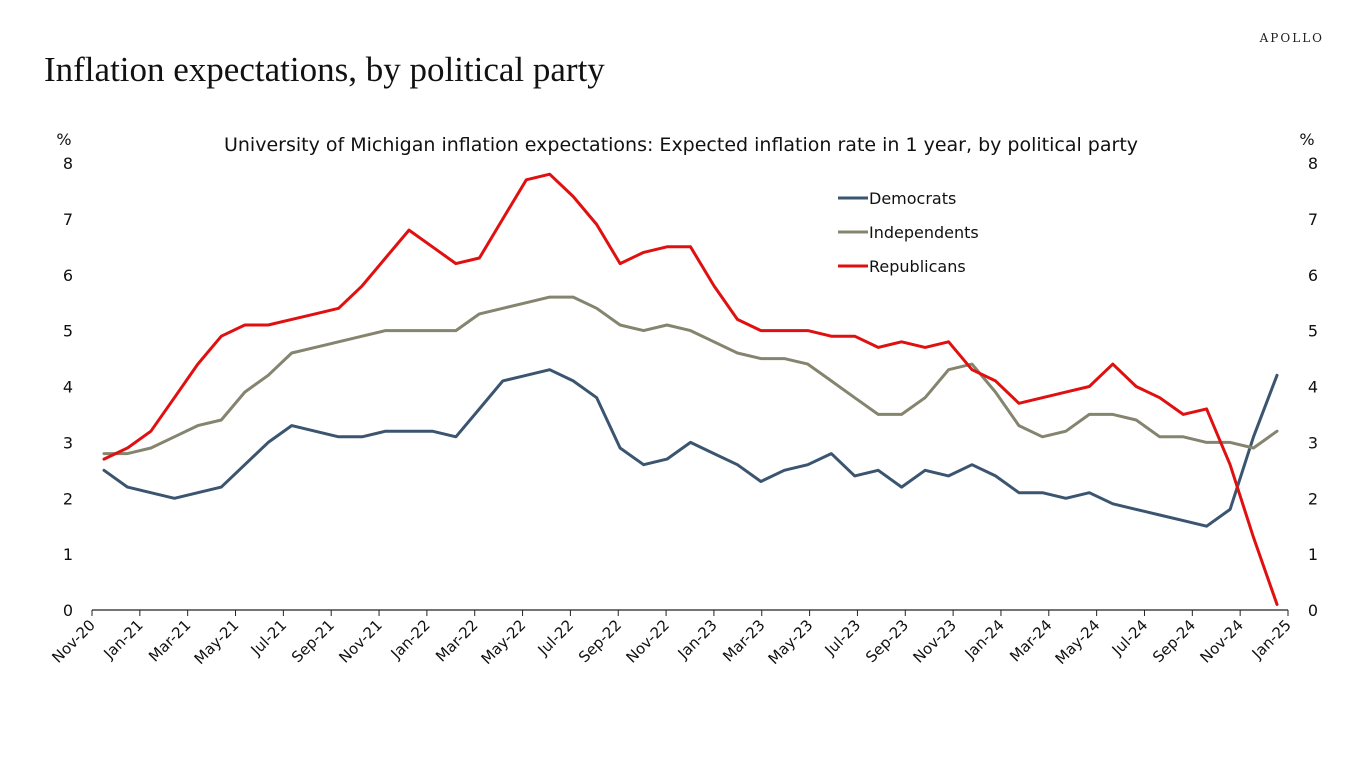 This screenshot has height=768, width=1366. What do you see at coordinates (269, 638) in the screenshot?
I see `x-tick-label: Jul-21` at bounding box center [269, 638].